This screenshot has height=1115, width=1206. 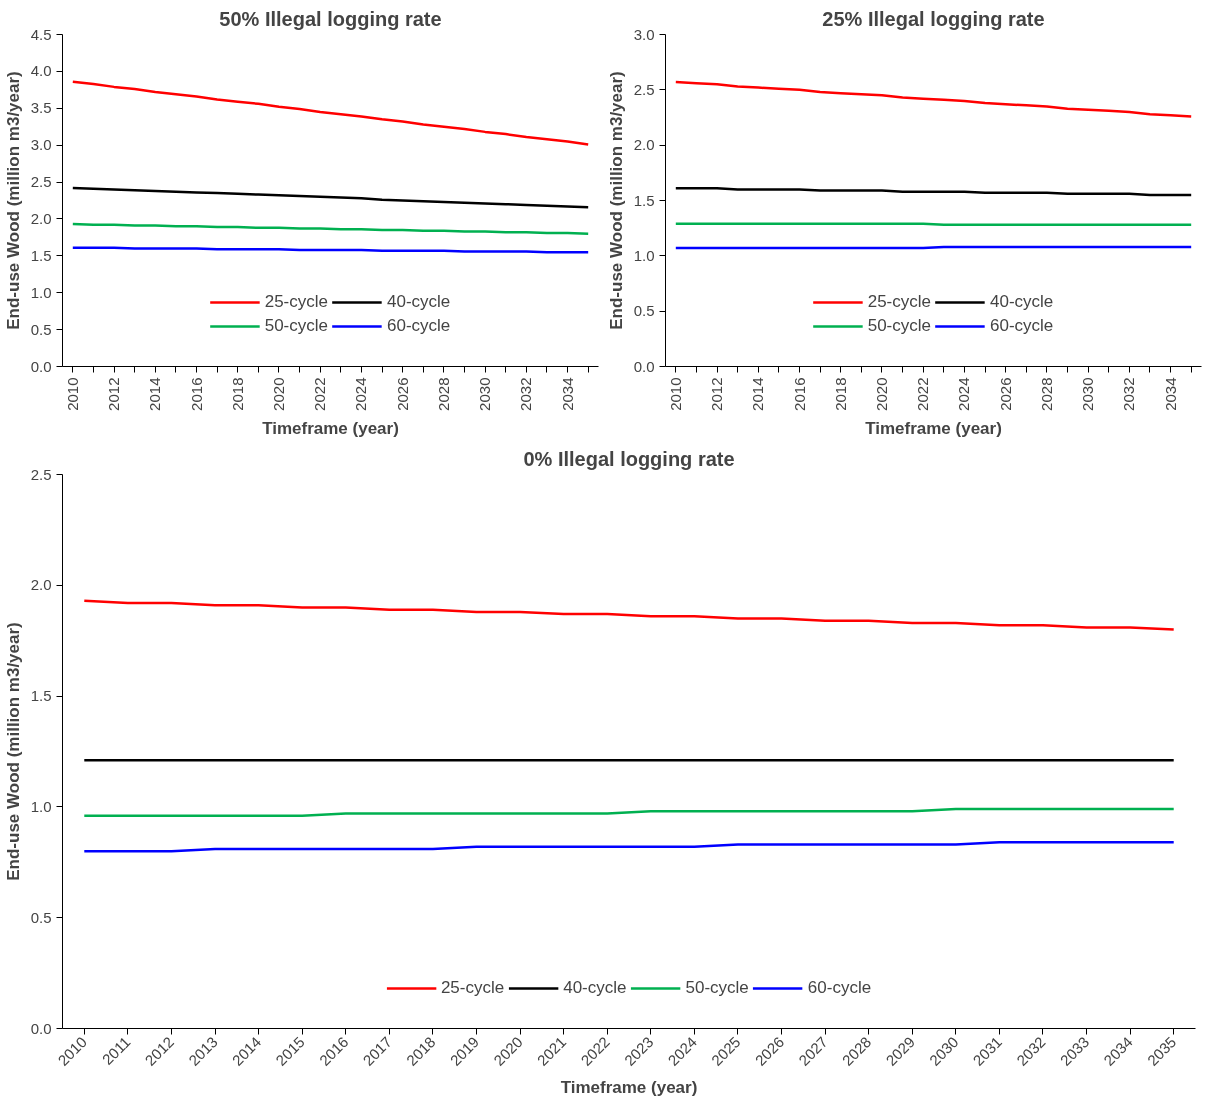 I want to click on chart-title: 50% Illegal logging rate, so click(x=330, y=18).